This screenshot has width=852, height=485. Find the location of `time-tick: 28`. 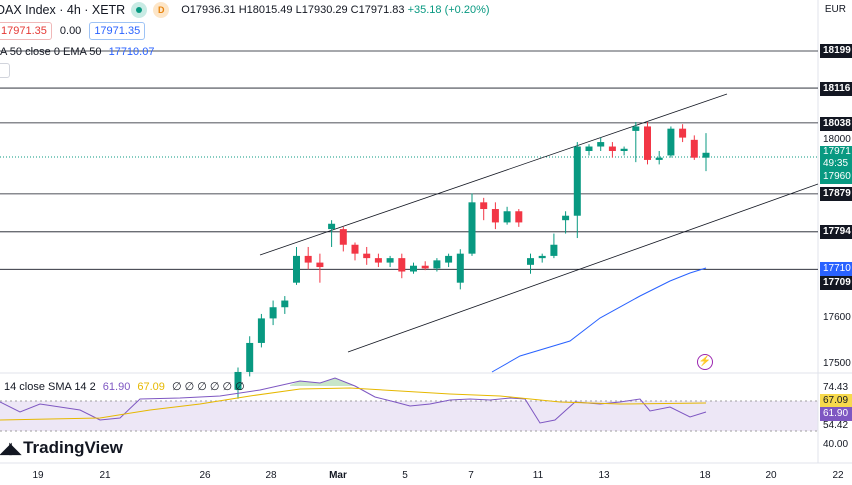

time-tick: 28 is located at coordinates (271, 475).